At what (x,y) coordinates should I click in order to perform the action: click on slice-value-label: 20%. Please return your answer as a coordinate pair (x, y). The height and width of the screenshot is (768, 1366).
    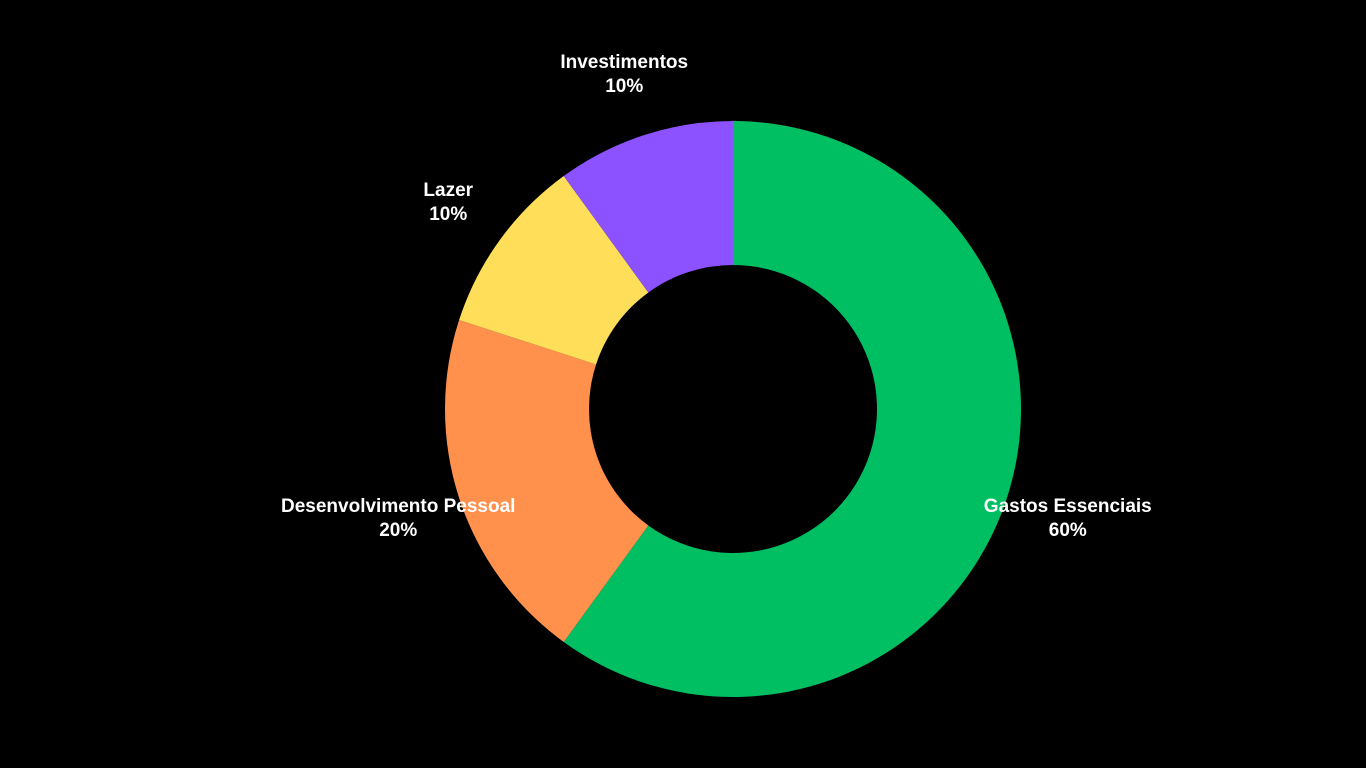
    Looking at the image, I should click on (398, 530).